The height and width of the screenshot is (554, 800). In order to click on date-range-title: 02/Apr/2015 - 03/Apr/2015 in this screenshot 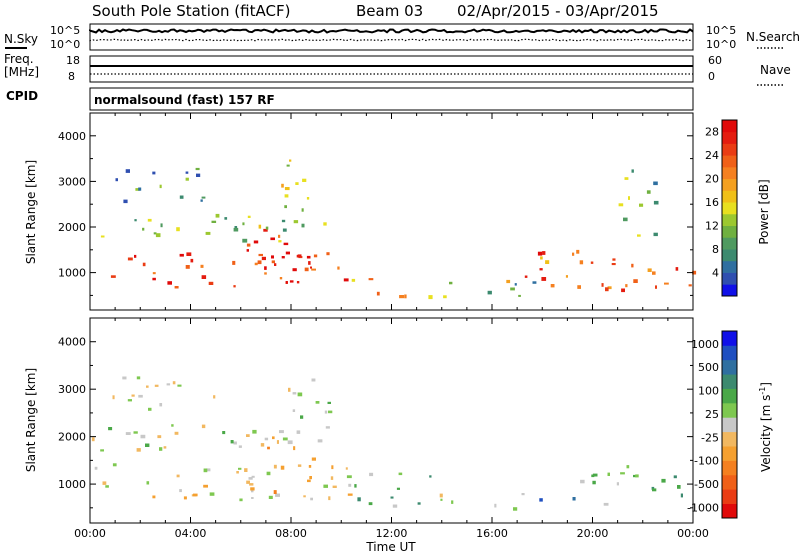, I will do `click(558, 11)`.